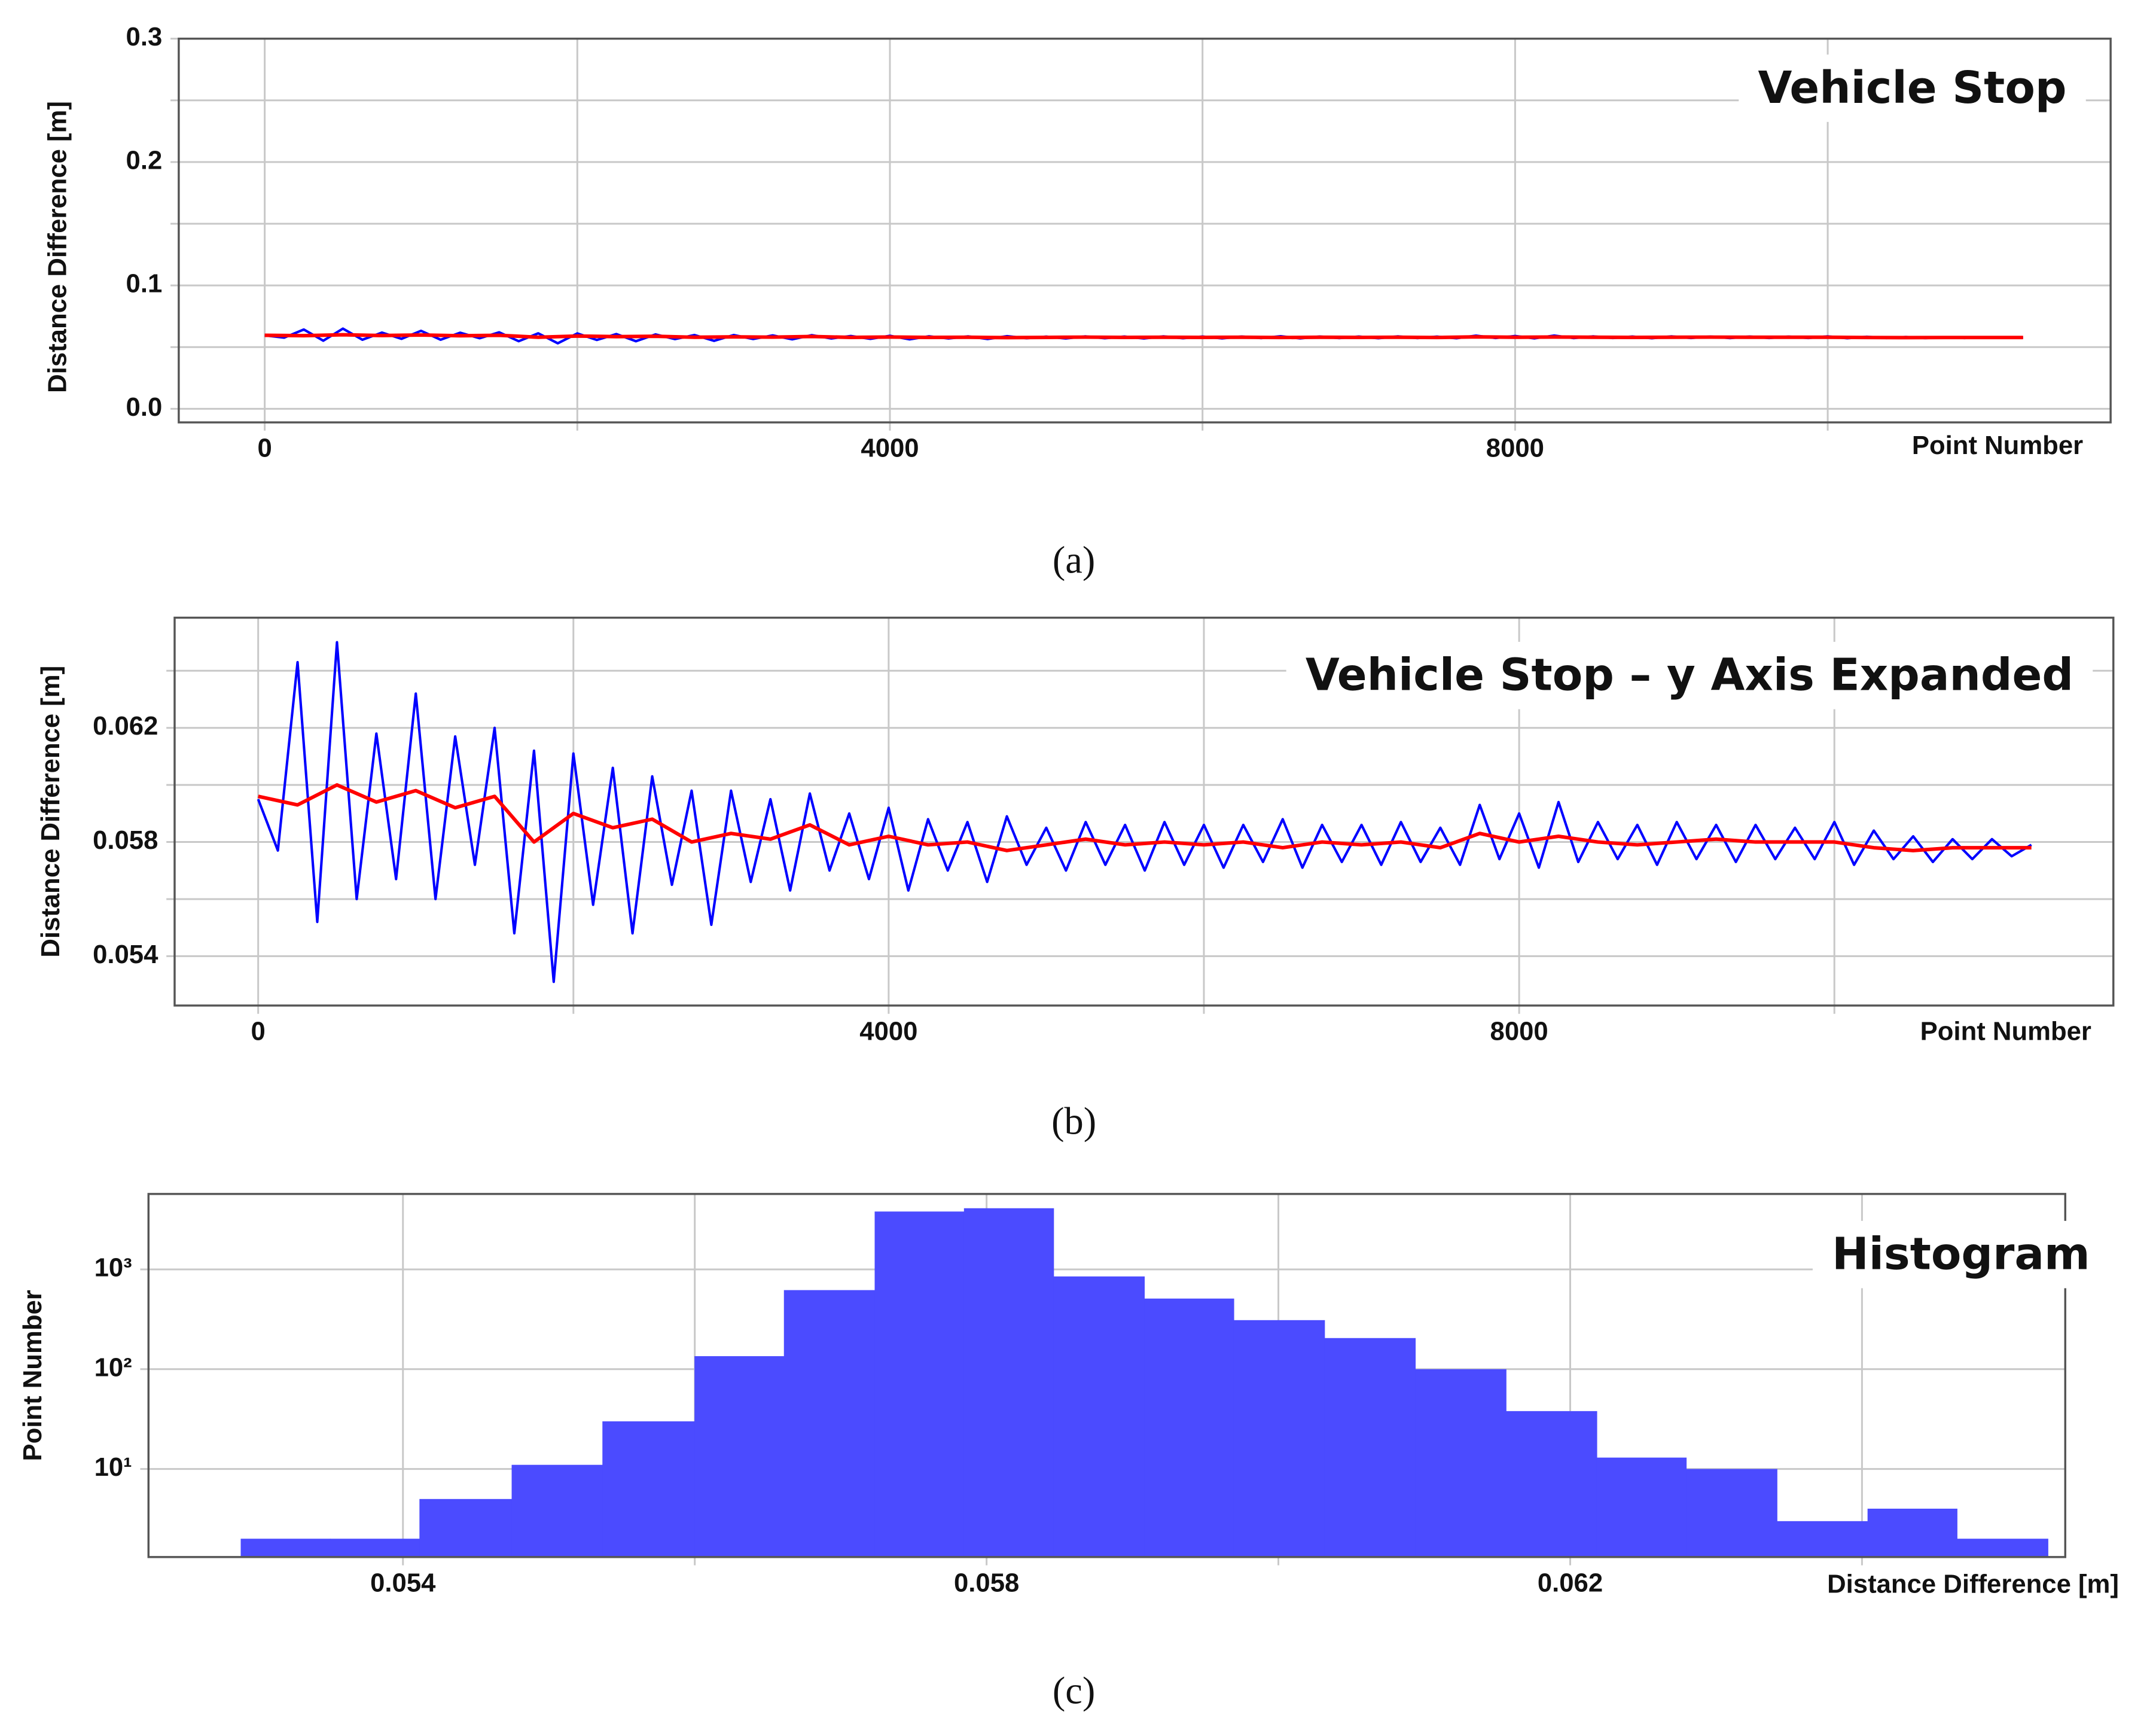 The width and height of the screenshot is (2156, 1736). What do you see at coordinates (125, 726) in the screenshot?
I see `y-tick-label: 0.062` at bounding box center [125, 726].